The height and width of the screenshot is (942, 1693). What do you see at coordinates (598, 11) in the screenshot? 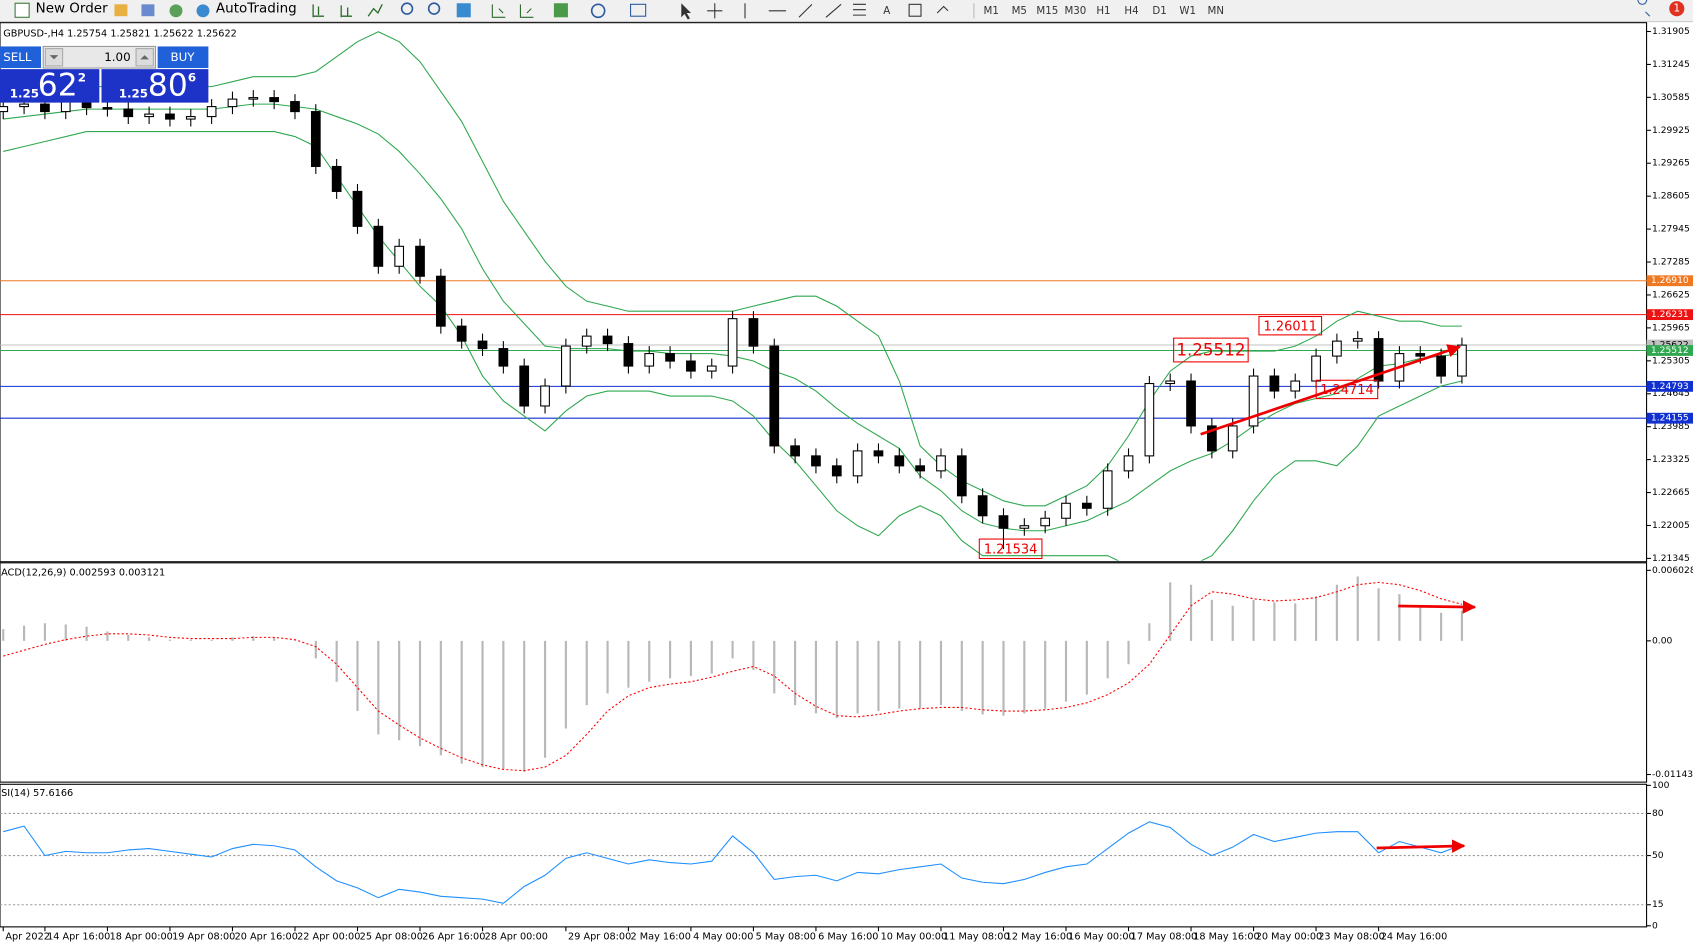
I see `periods-icon` at bounding box center [598, 11].